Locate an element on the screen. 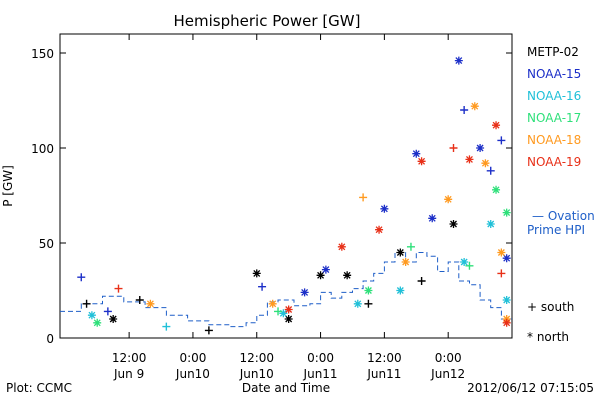 The image size is (600, 400). ovation-series is located at coordinates (286, 290).